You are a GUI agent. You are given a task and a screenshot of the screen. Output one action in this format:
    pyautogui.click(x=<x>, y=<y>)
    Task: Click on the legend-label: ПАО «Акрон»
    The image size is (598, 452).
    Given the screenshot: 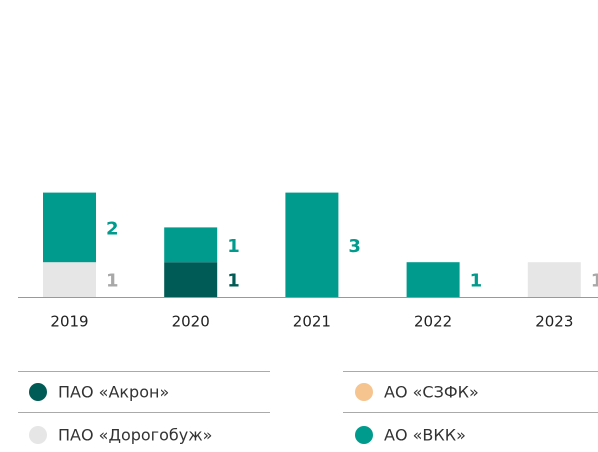 What is the action you would take?
    pyautogui.click(x=113, y=392)
    